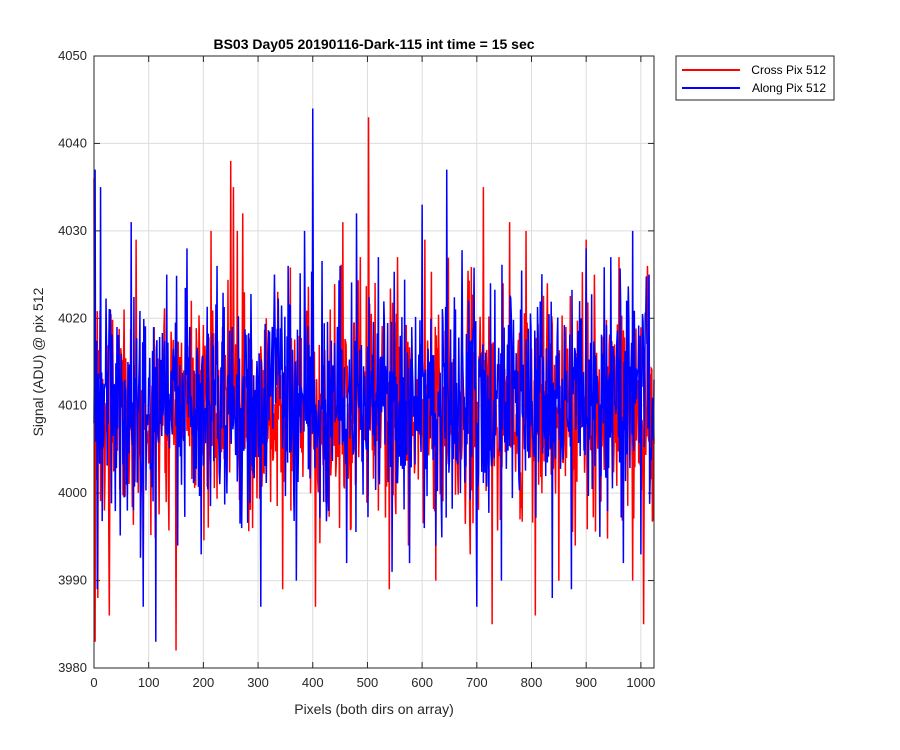 The image size is (900, 750). I want to click on y-tick-label: 4030, so click(72, 230).